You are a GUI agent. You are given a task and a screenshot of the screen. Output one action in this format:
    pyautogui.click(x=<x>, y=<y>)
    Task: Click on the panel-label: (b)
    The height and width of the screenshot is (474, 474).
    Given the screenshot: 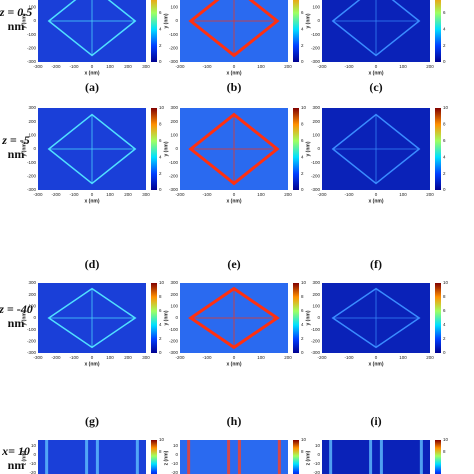 What is the action you would take?
    pyautogui.click(x=234, y=87)
    